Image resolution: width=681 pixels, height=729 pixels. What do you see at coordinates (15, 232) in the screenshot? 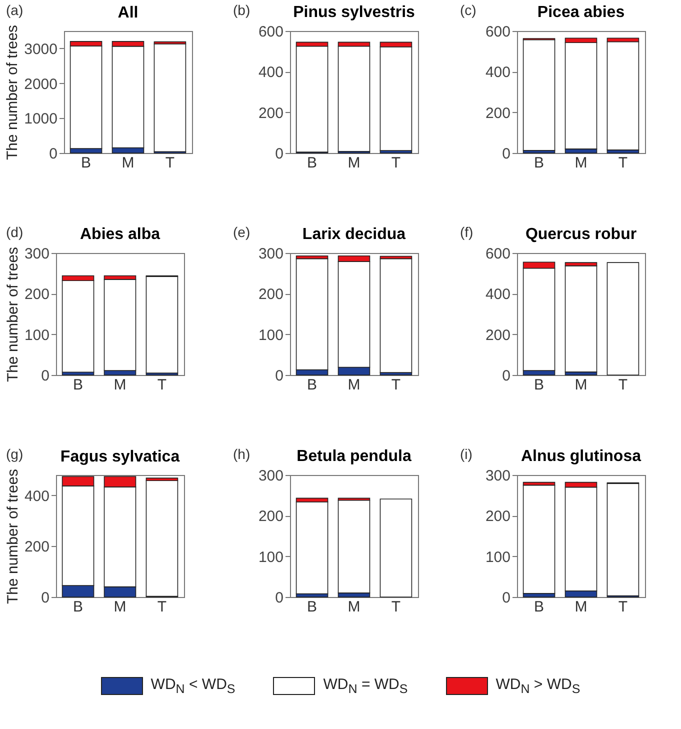
I see `text: (d)` at bounding box center [15, 232].